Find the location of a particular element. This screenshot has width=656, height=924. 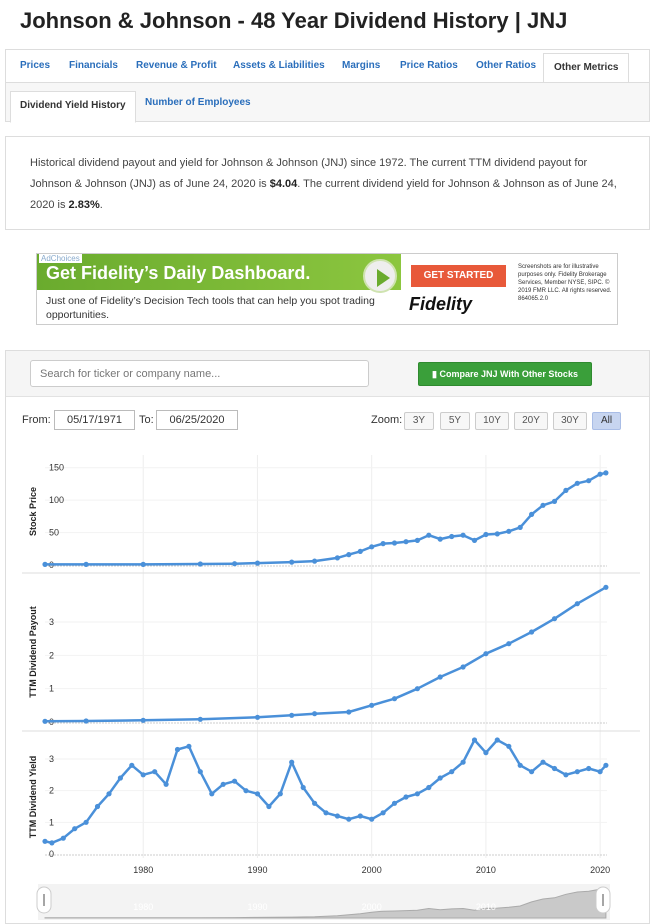

ad-get-started-button: GET STARTED is located at coordinates (458, 276).